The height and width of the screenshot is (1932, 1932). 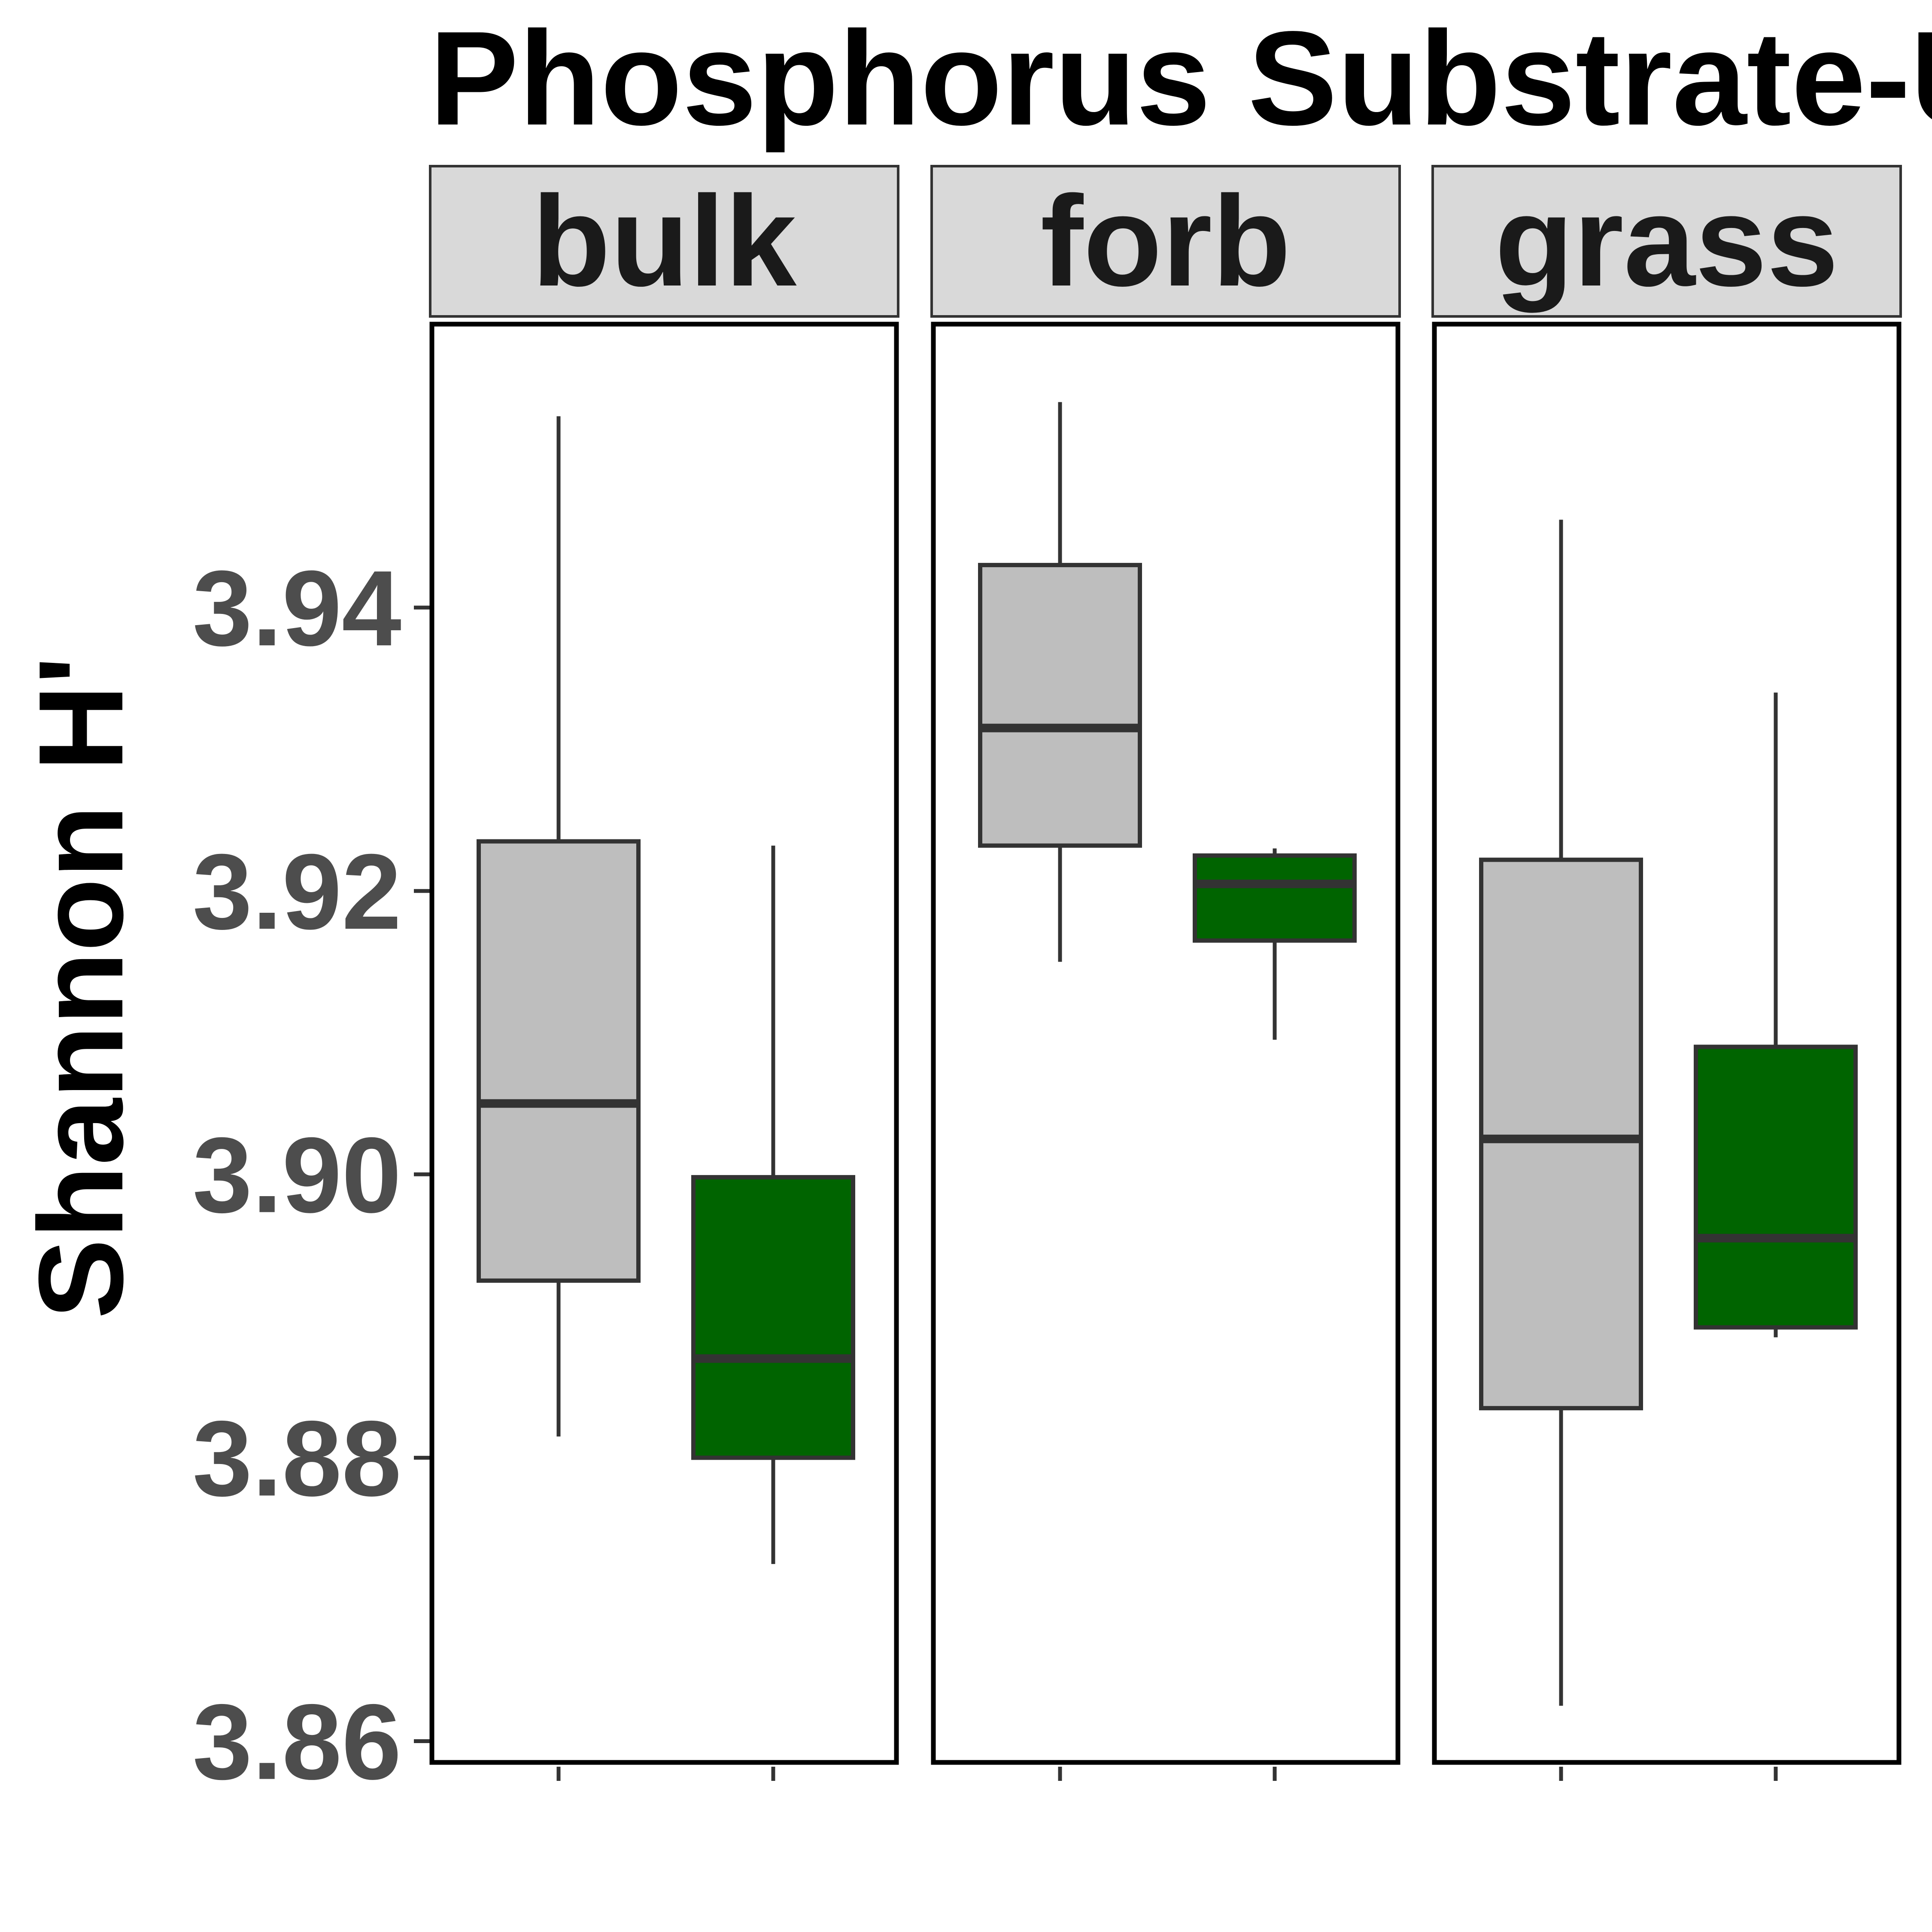 What do you see at coordinates (296, 1458) in the screenshot?
I see `y-tick-label: 3.88` at bounding box center [296, 1458].